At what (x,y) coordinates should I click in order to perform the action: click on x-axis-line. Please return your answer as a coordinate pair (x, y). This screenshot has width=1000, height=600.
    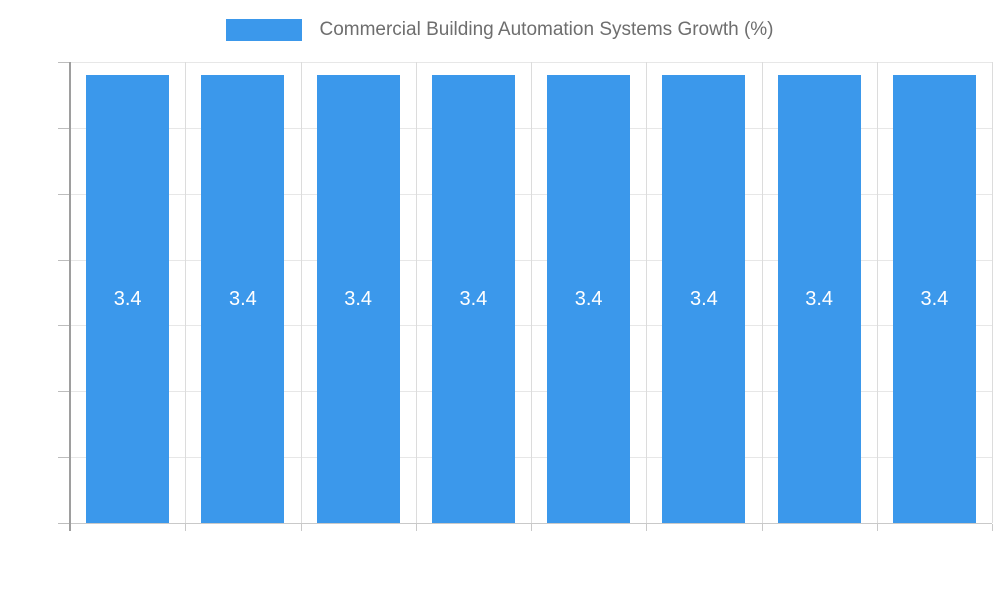
    Looking at the image, I should click on (531, 523).